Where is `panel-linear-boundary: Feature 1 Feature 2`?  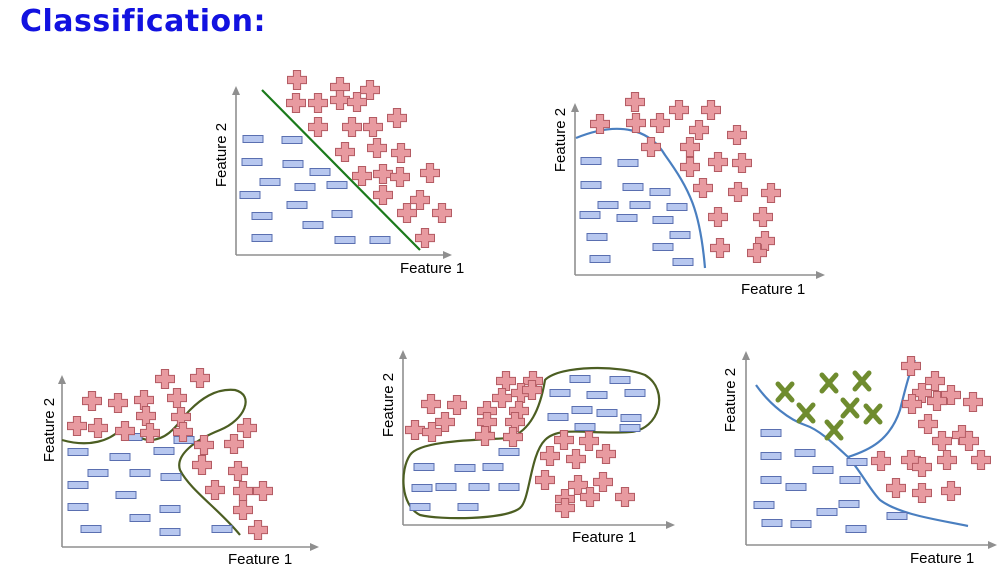
panel-linear-boundary: Feature 1 Feature 2 is located at coordinates (338, 173).